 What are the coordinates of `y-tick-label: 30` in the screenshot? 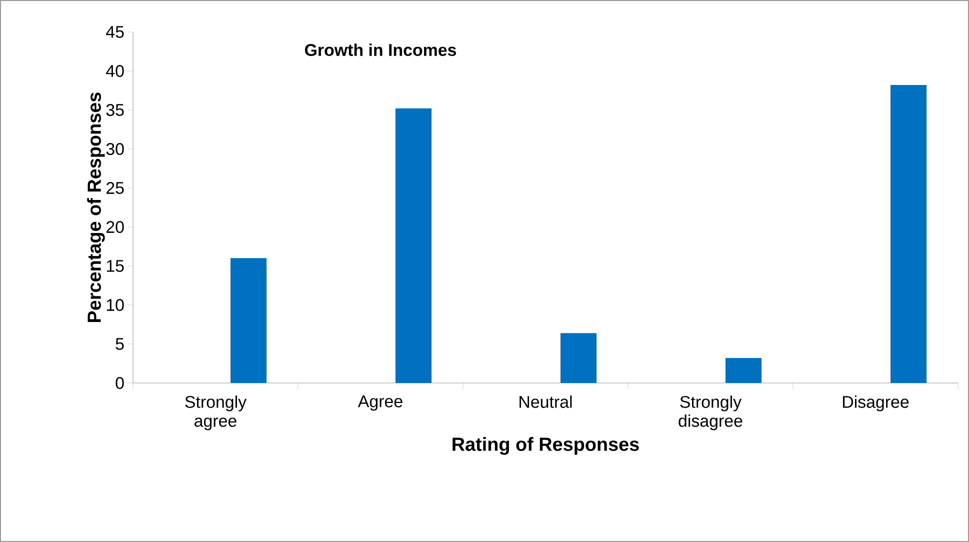 It's located at (115, 148).